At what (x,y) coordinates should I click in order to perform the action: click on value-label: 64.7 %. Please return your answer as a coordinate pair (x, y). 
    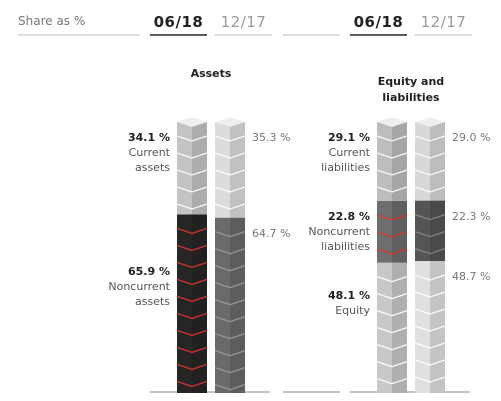
    Looking at the image, I should click on (271, 233).